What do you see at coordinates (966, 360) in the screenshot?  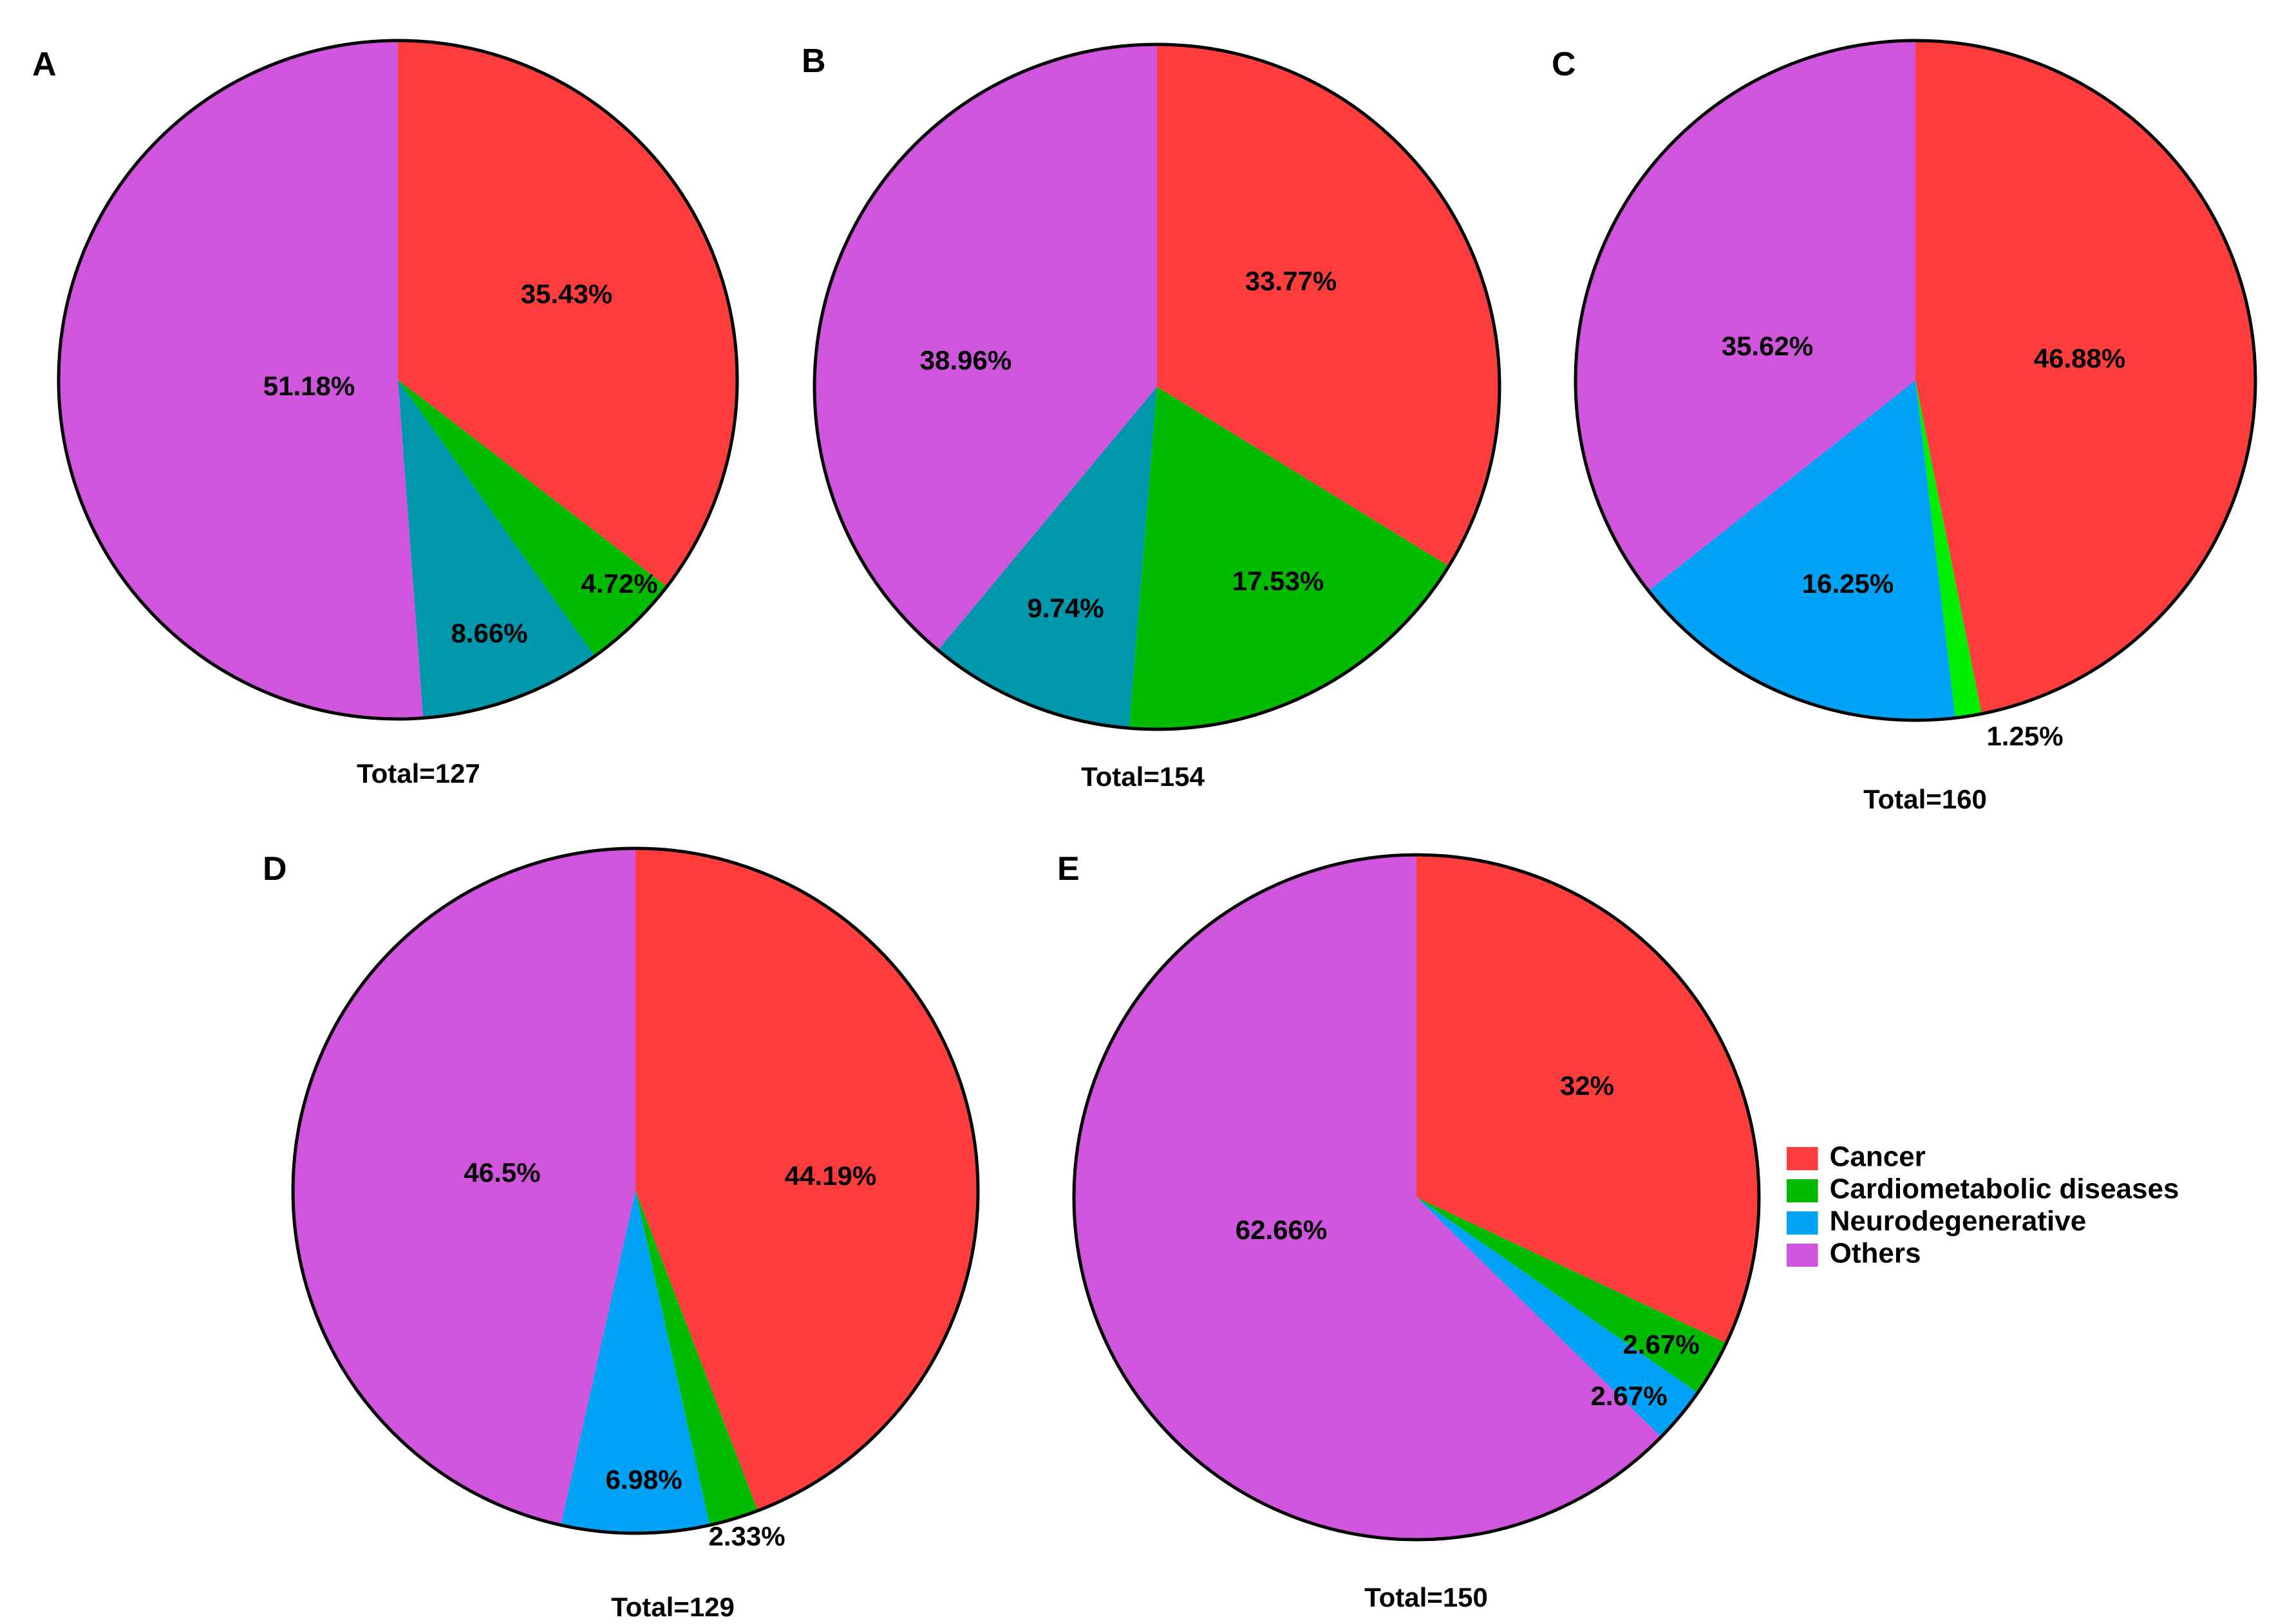 I see `data-label-others: 38.96%` at bounding box center [966, 360].